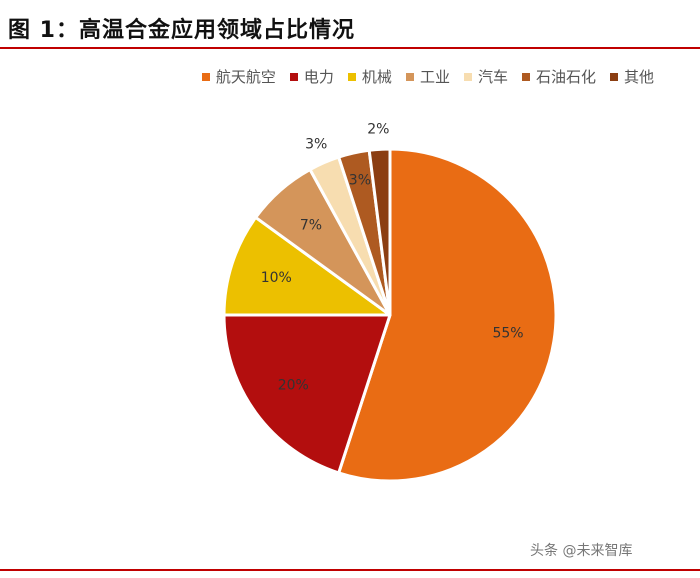 The width and height of the screenshot is (700, 578). What do you see at coordinates (376, 77) in the screenshot?
I see `legend-label: 机械` at bounding box center [376, 77].